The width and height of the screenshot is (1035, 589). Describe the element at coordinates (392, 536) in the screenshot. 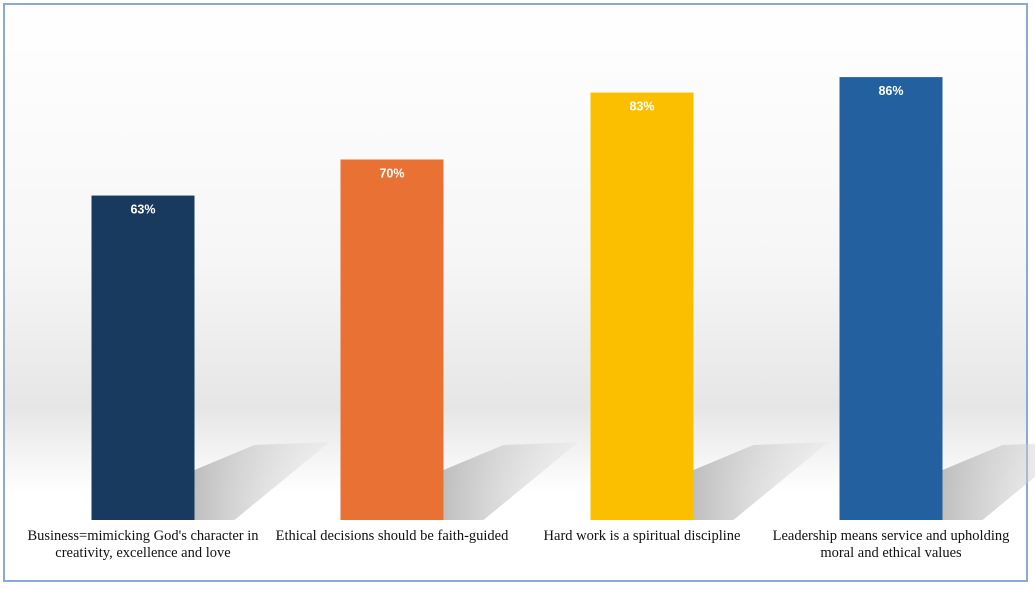

I see `category-label: Ethical decisions should be faith-guided` at that location.